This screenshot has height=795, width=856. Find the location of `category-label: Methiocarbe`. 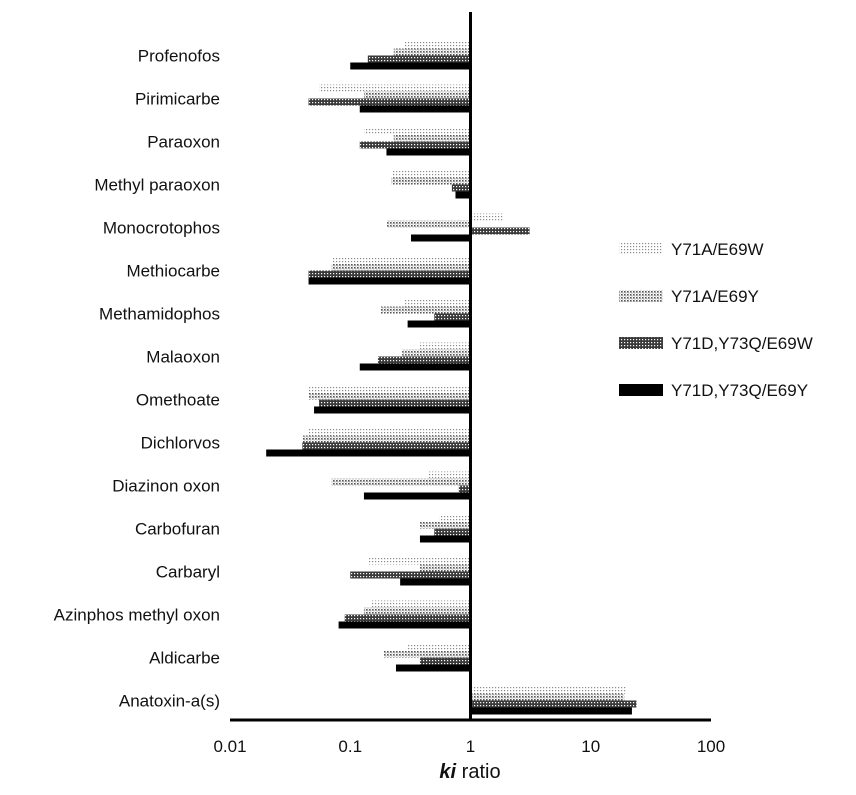

category-label: Methiocarbe is located at coordinates (173, 271).